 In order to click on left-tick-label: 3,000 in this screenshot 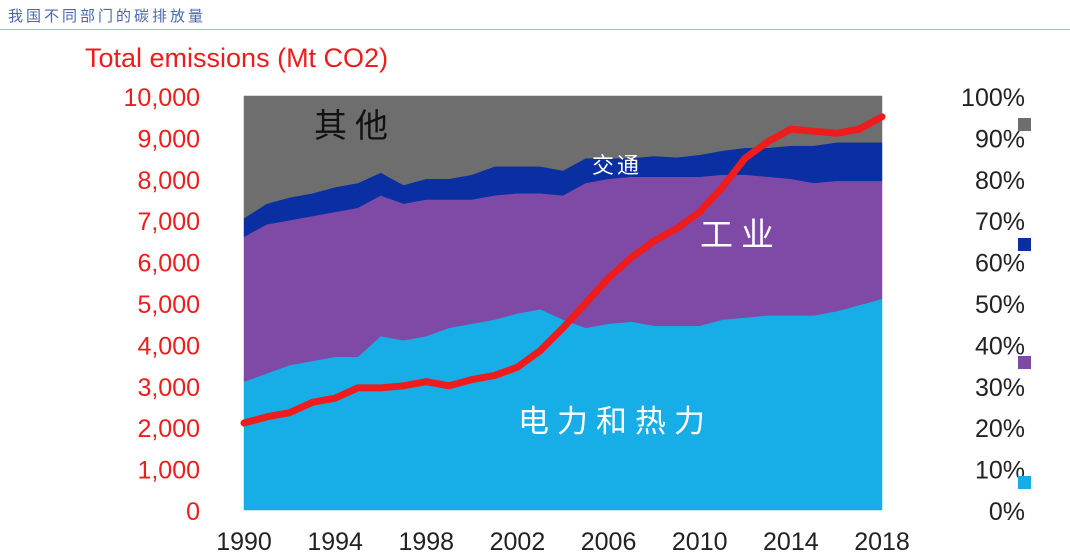, I will do `click(168, 388)`.